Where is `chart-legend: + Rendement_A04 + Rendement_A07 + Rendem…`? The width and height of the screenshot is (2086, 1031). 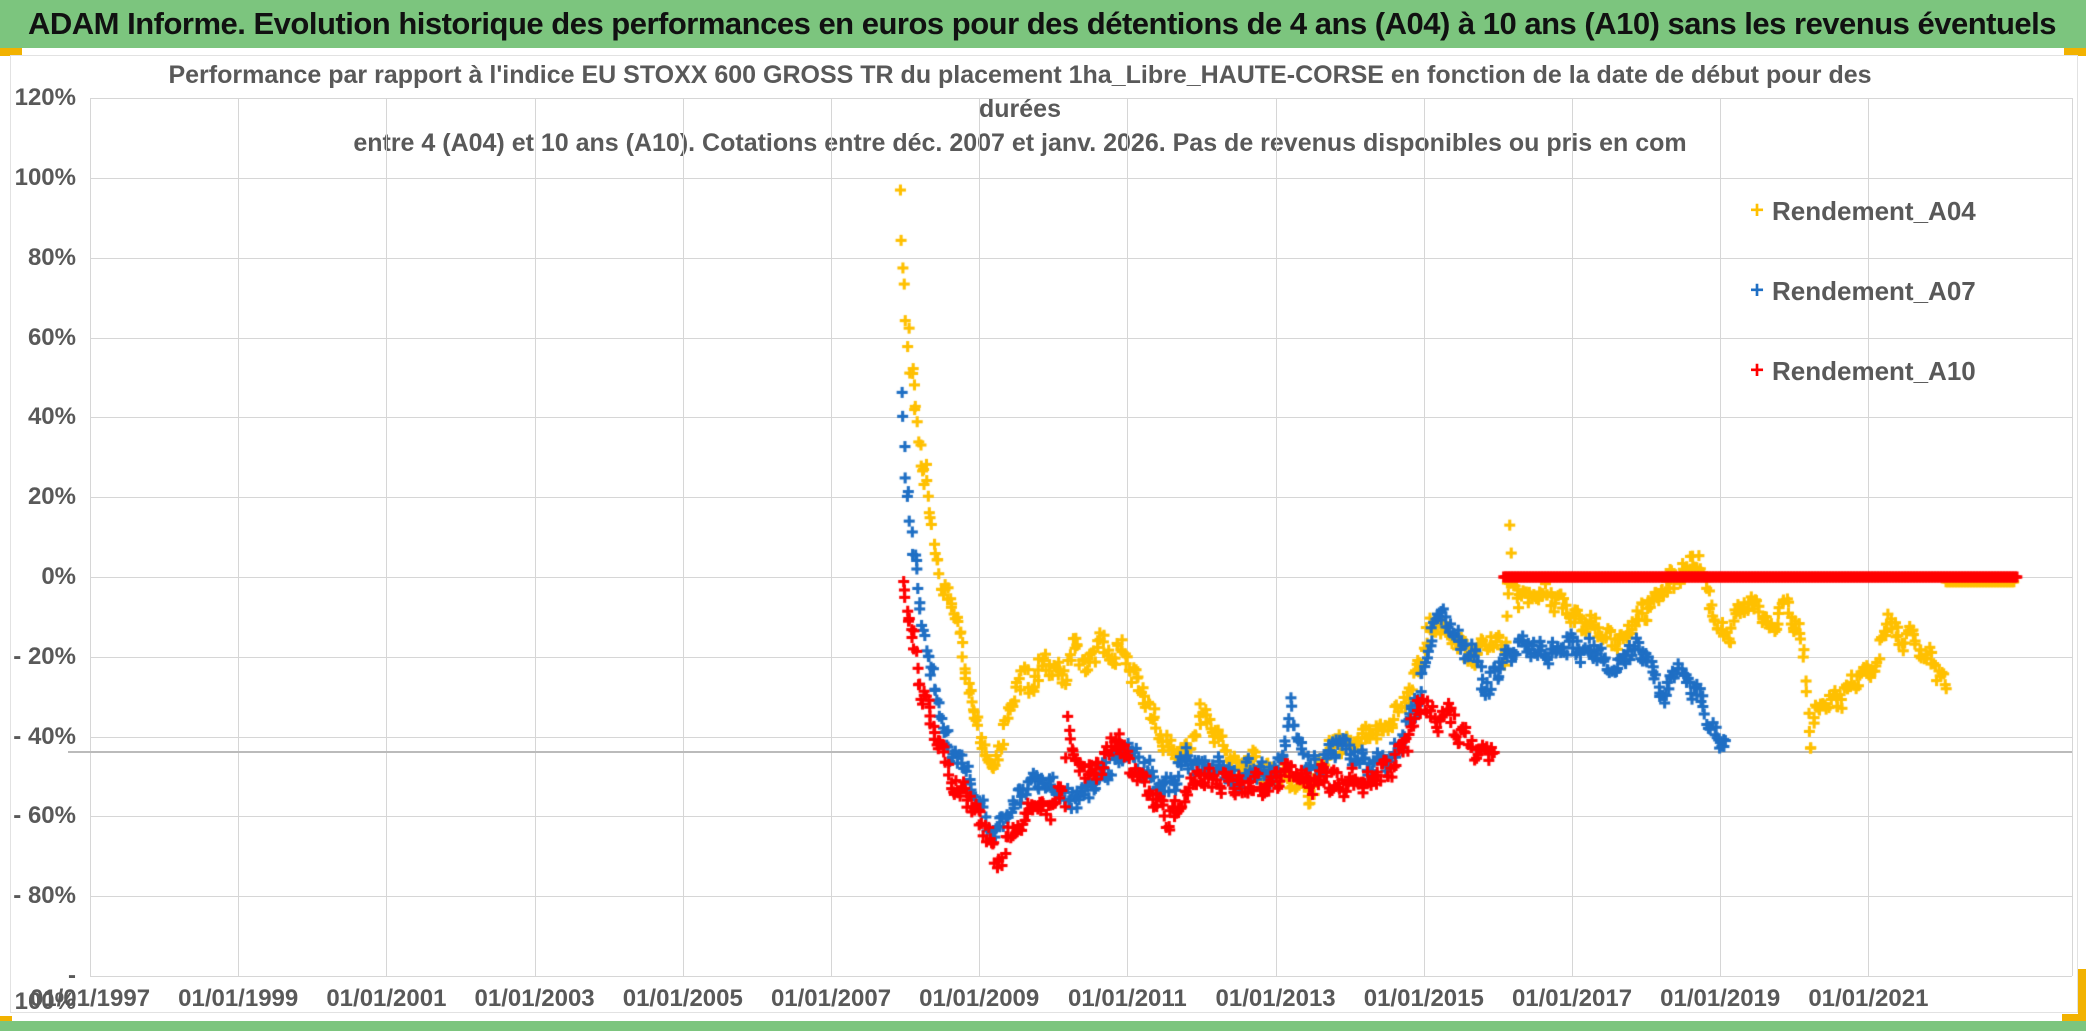
chart-legend: + Rendement_A04 + Rendement_A07 + Rendem… is located at coordinates (1892, 316).